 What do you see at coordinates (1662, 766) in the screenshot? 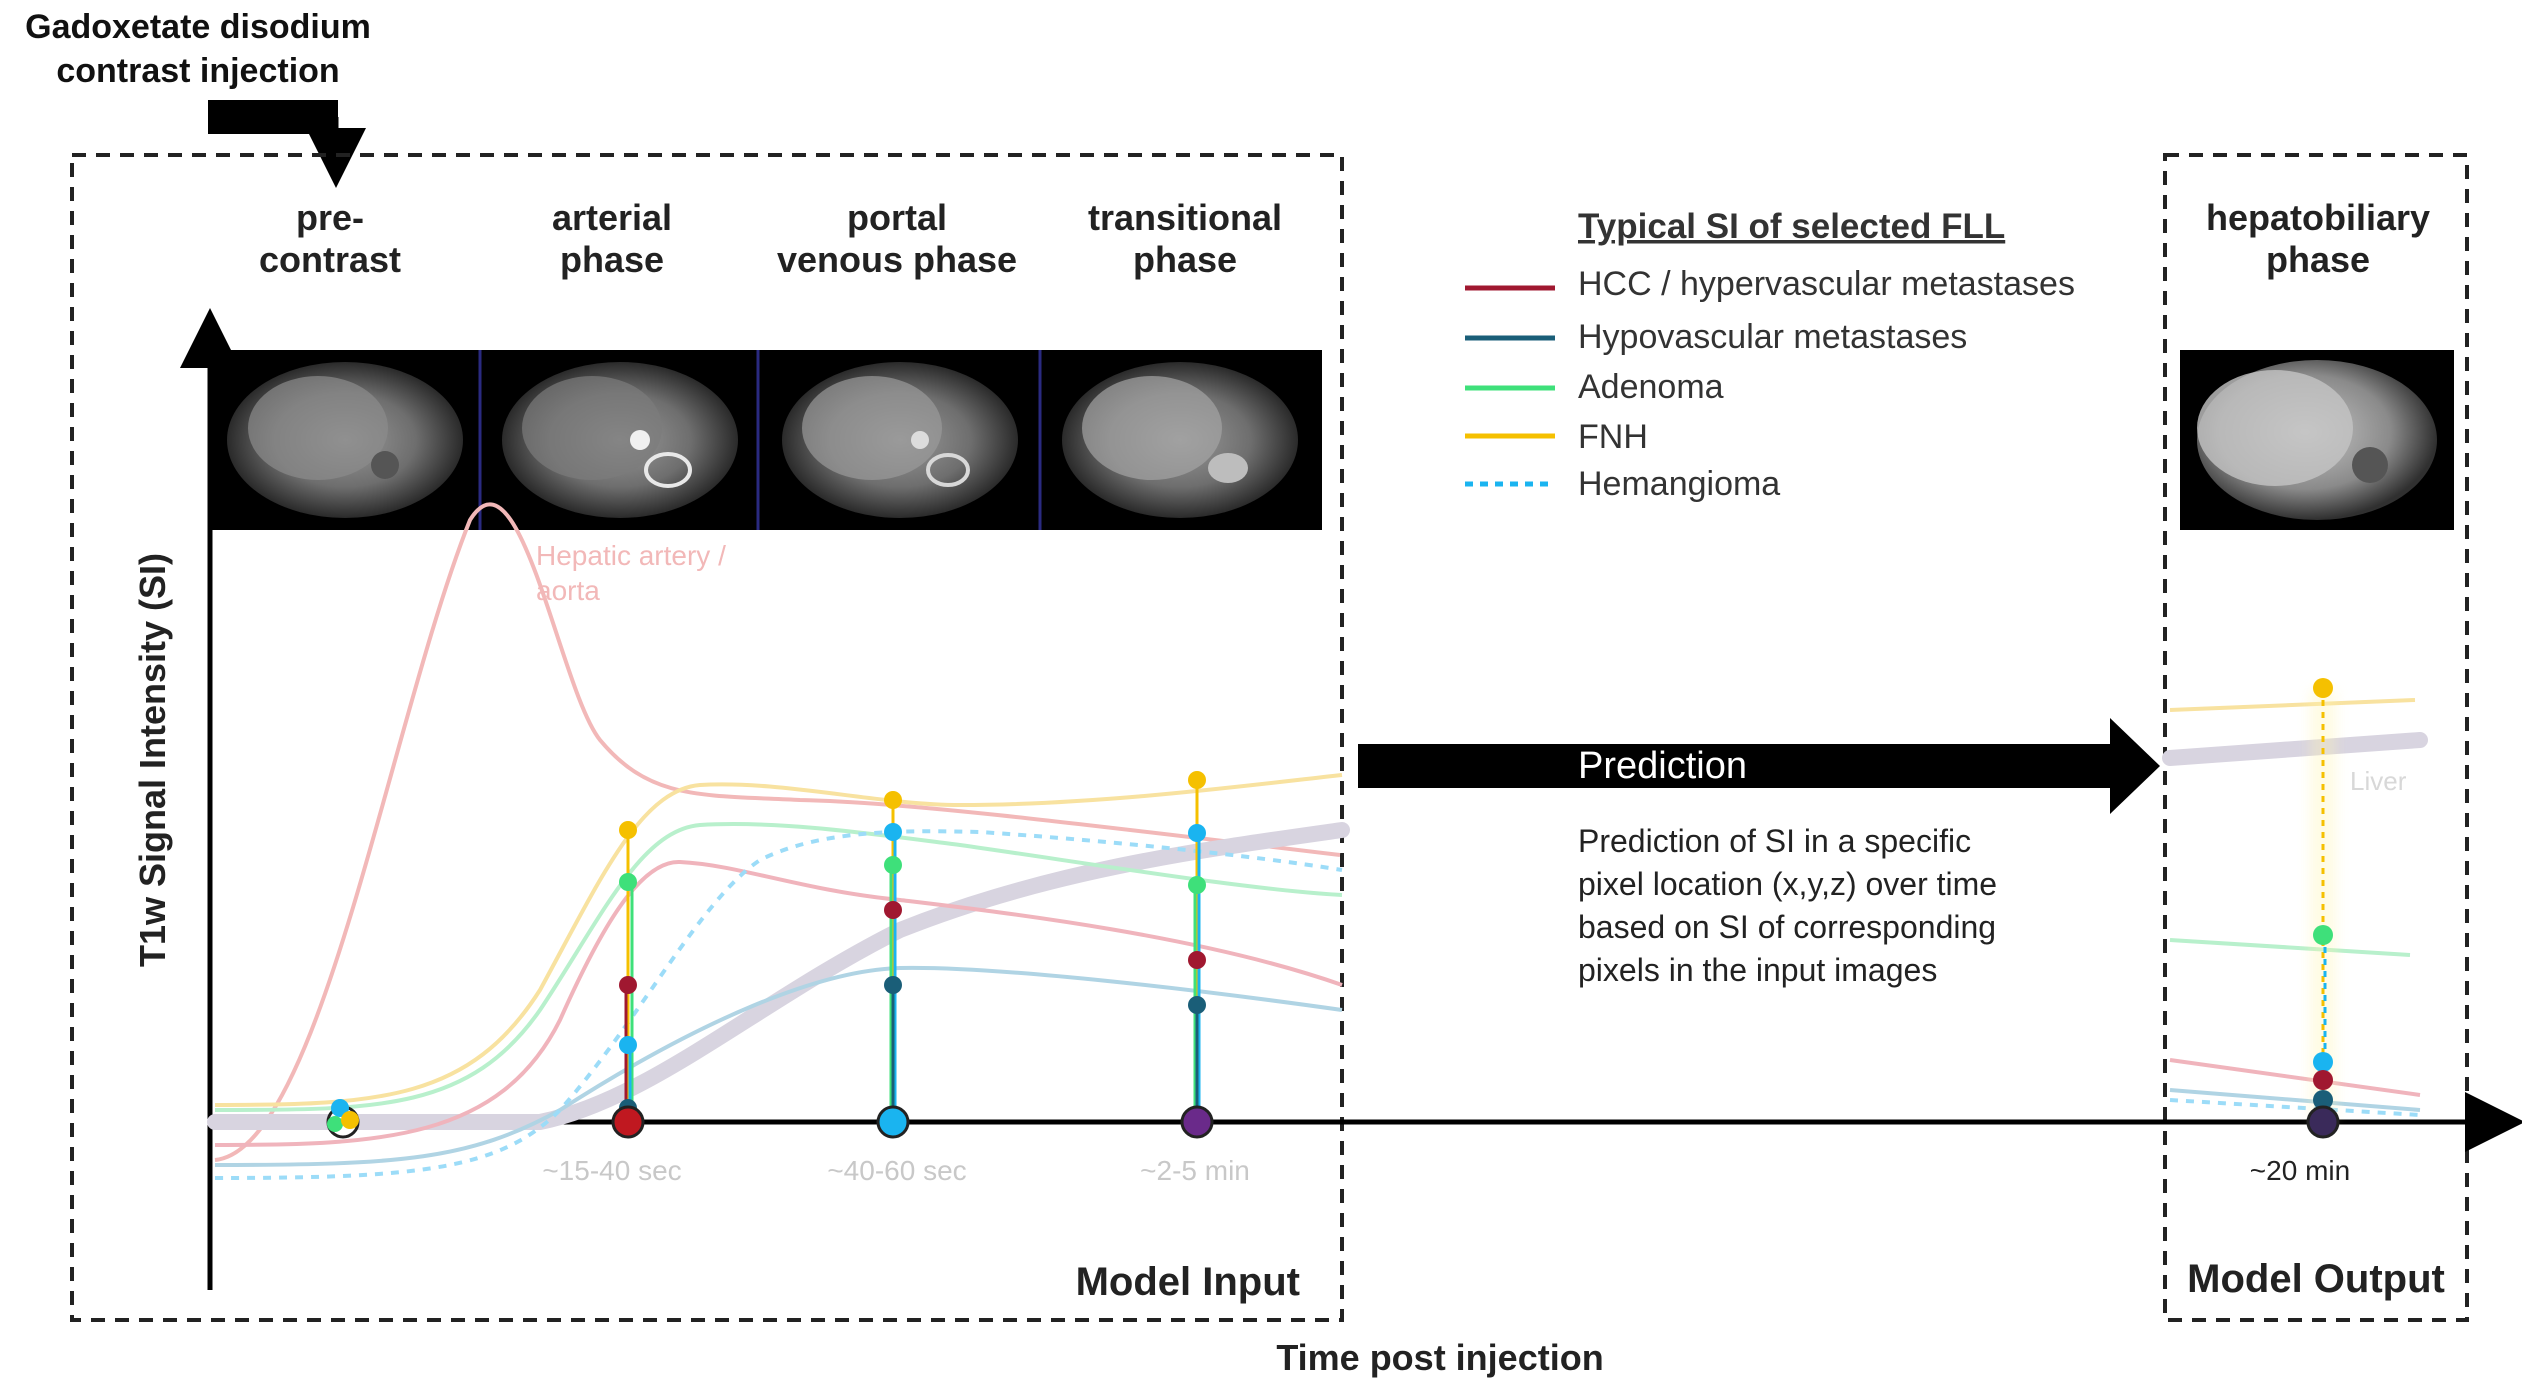
I see `prediction-title: Prediction` at bounding box center [1662, 766].